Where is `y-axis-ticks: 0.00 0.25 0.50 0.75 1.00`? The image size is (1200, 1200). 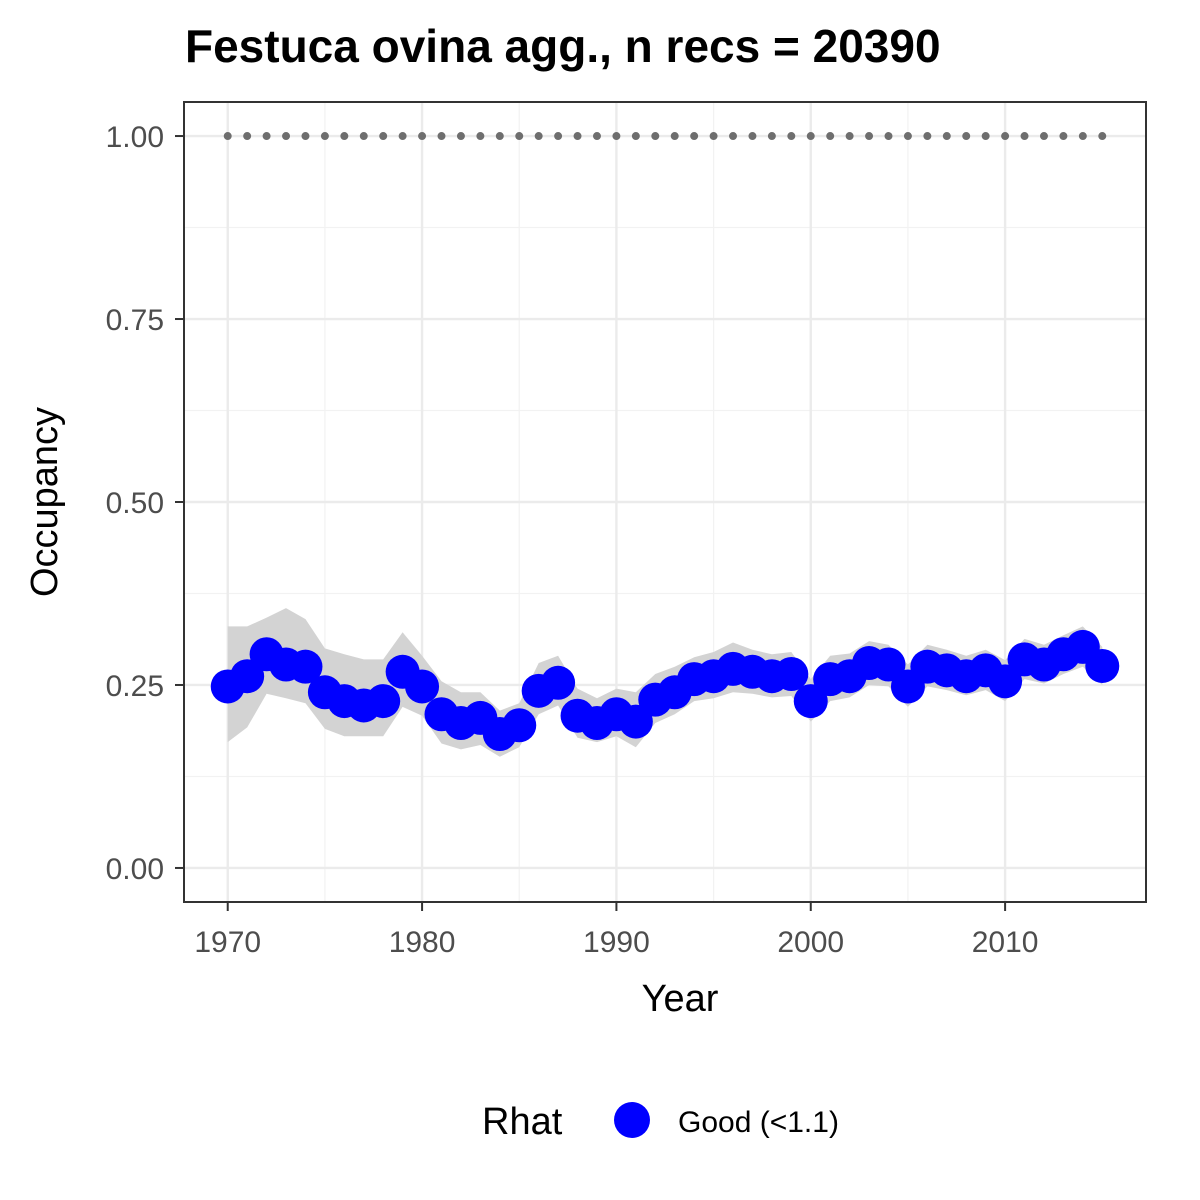
y-axis-ticks: 0.00 0.25 0.50 0.75 1.00 is located at coordinates (145, 503).